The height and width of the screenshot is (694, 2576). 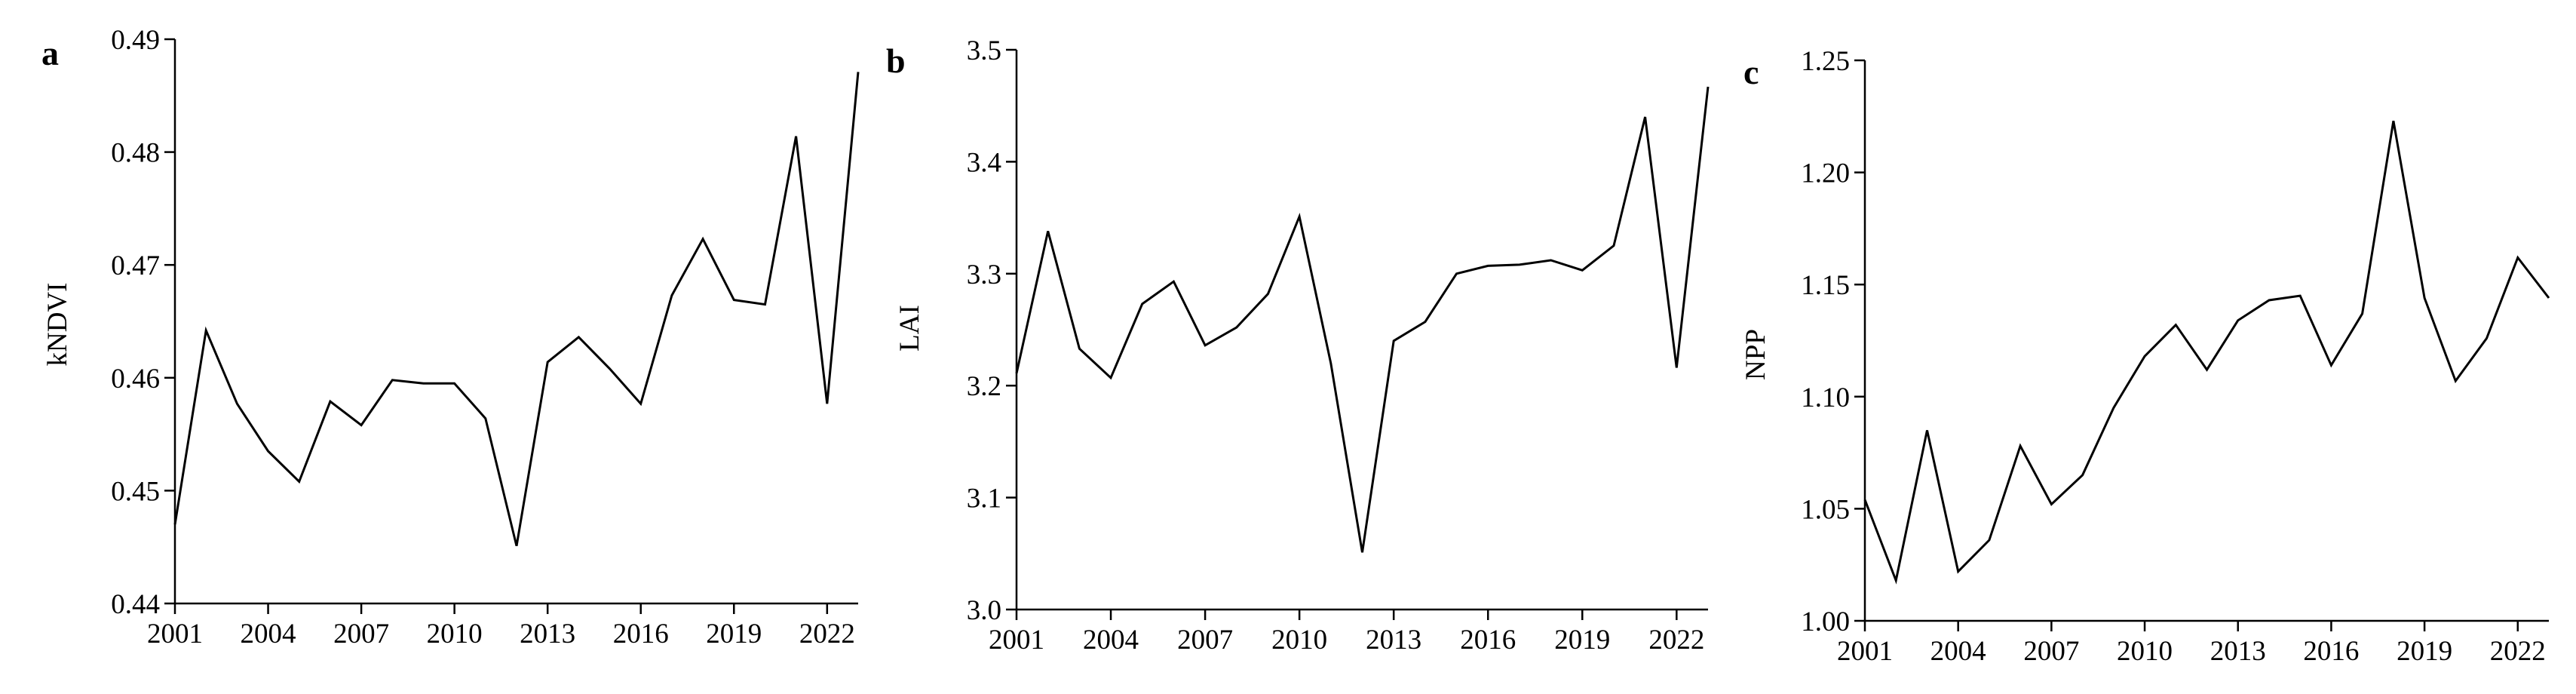 I want to click on y-tick-label: 1.15, so click(x=1825, y=285).